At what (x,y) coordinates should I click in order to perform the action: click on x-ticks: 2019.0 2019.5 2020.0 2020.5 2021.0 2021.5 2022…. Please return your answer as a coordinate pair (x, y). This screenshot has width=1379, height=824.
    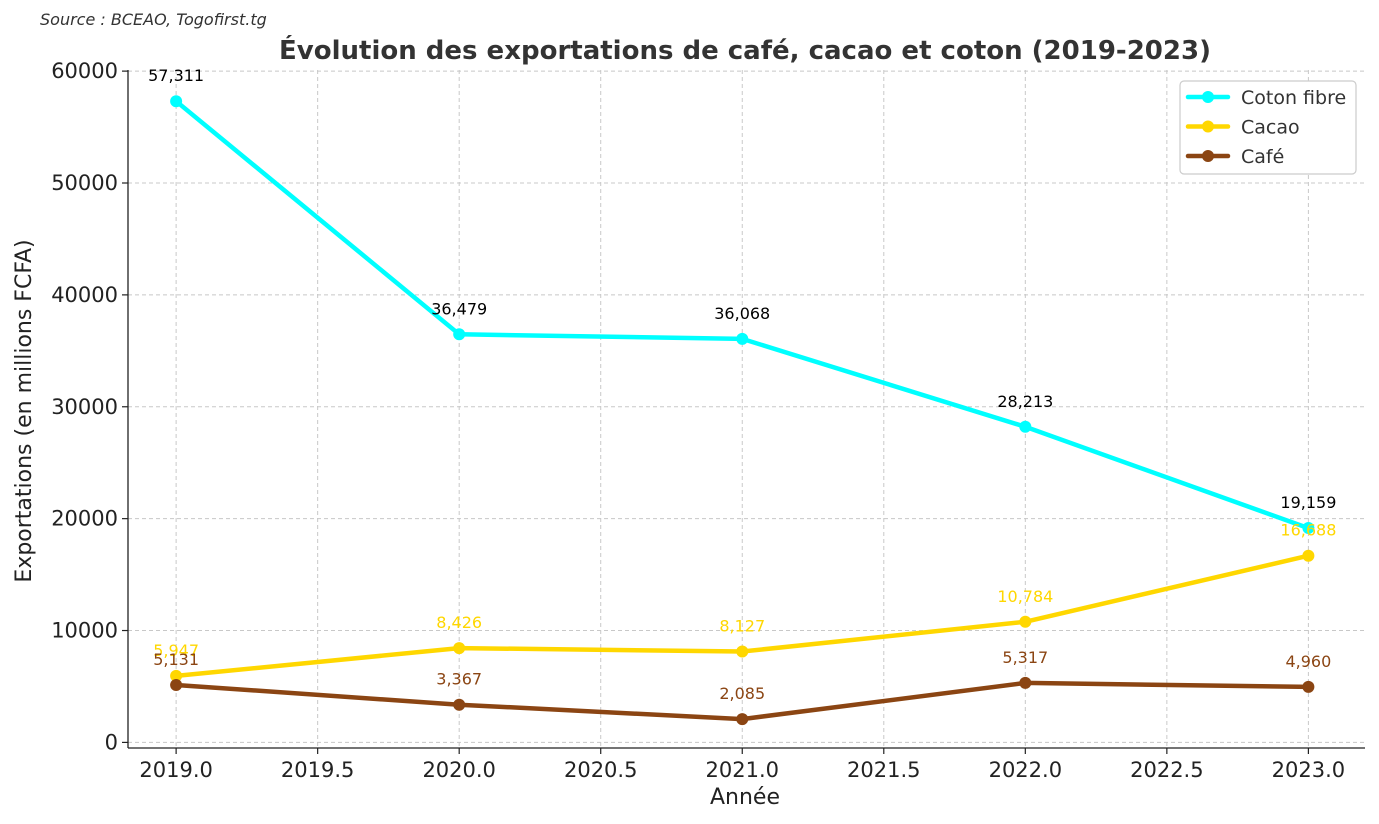
    Looking at the image, I should click on (742, 765).